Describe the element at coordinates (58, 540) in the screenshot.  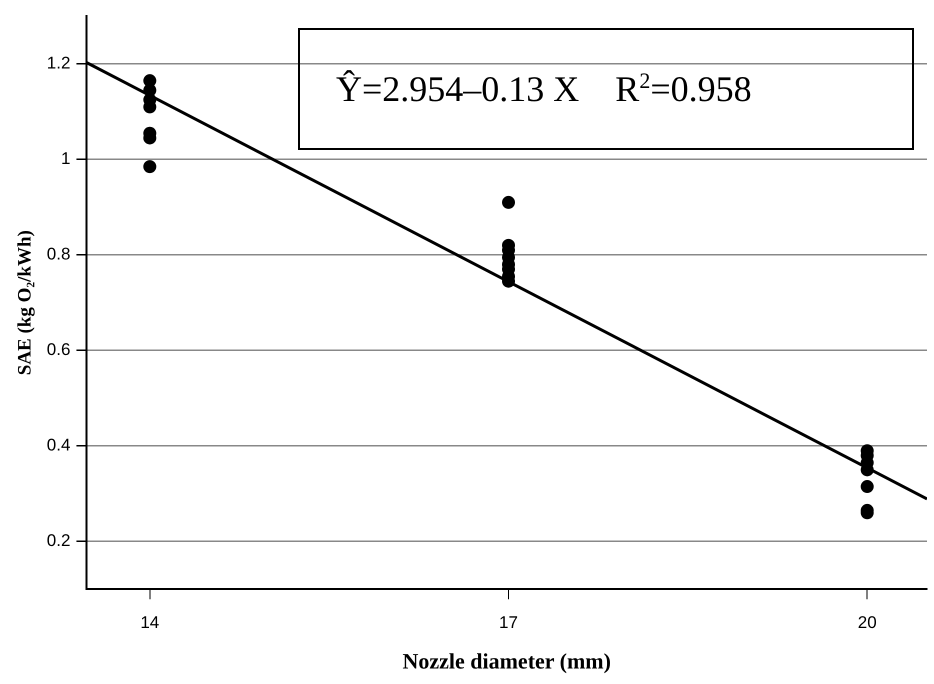
I see `y-tick-label: 0.2` at that location.